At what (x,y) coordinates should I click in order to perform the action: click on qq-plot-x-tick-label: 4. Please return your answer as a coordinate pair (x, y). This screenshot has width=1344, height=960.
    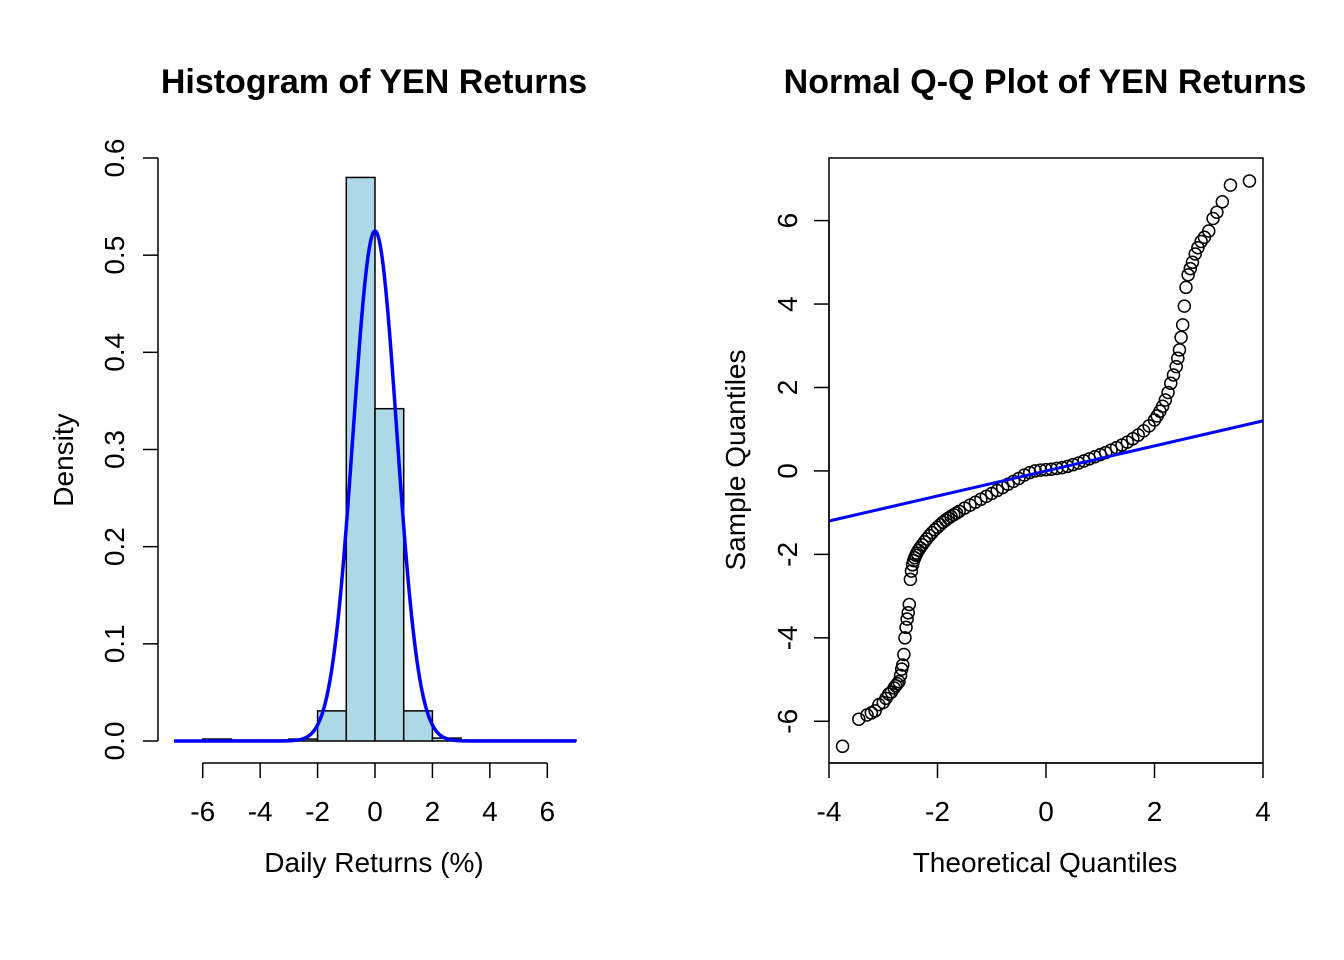
    Looking at the image, I should click on (1263, 811).